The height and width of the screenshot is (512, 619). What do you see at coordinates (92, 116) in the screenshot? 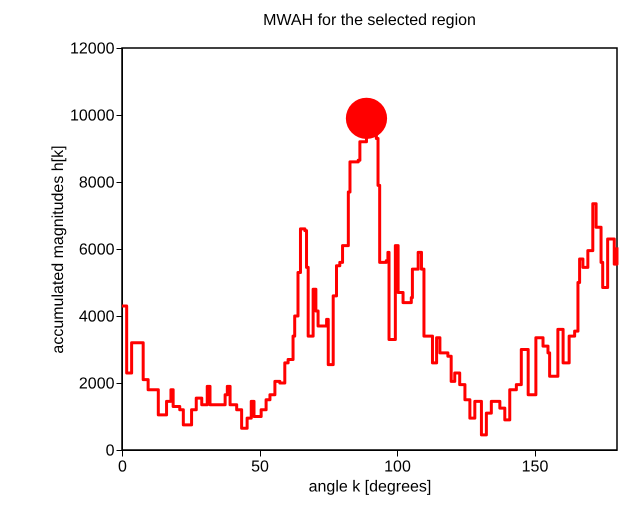
I see `y-tick-label: 10000` at bounding box center [92, 116].